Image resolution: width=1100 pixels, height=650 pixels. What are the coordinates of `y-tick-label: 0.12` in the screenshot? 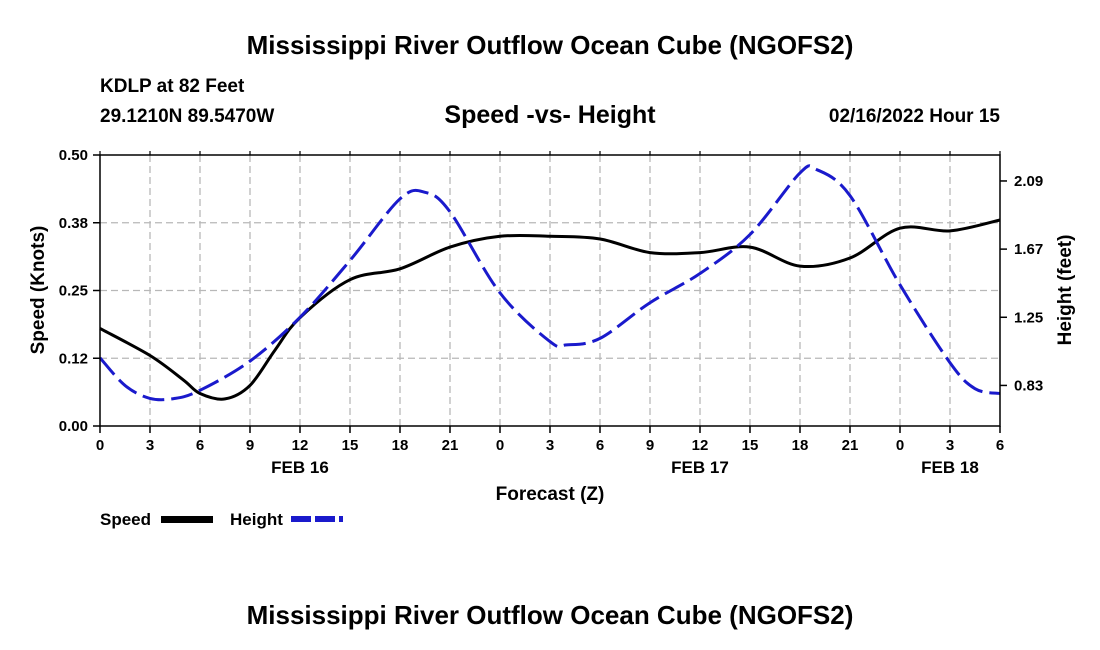 It's located at (73, 358).